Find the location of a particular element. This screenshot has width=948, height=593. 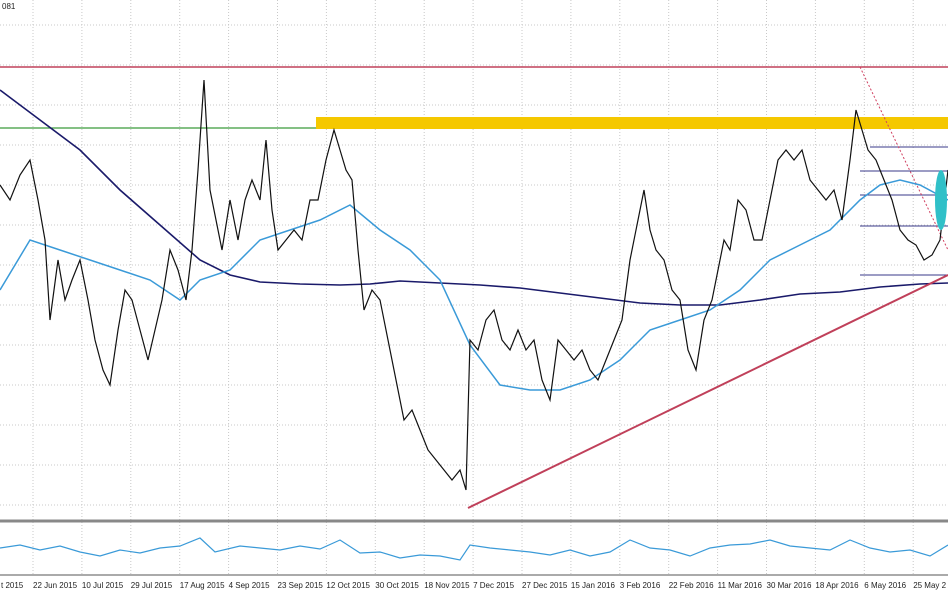

x-tick-label: 18 Nov 2015 is located at coordinates (447, 585).